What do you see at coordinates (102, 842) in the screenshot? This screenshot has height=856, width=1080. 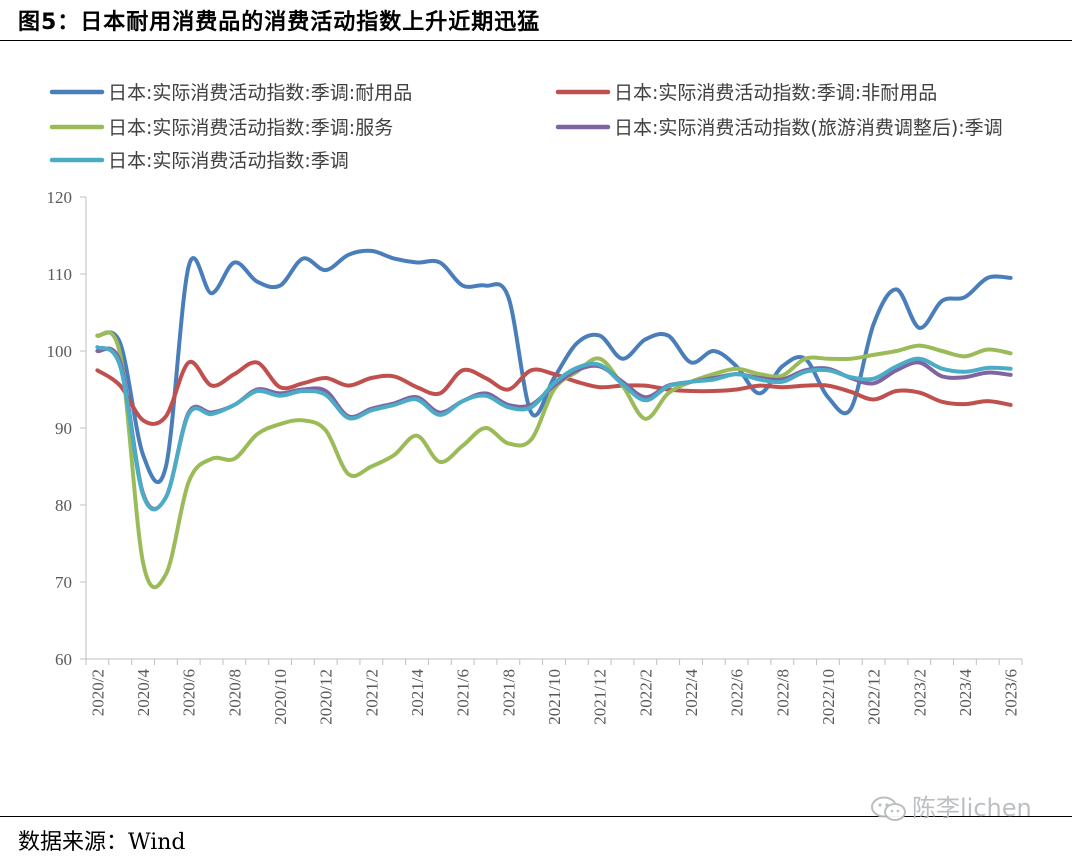 I see `source-note: 数据来源：Wind` at bounding box center [102, 842].